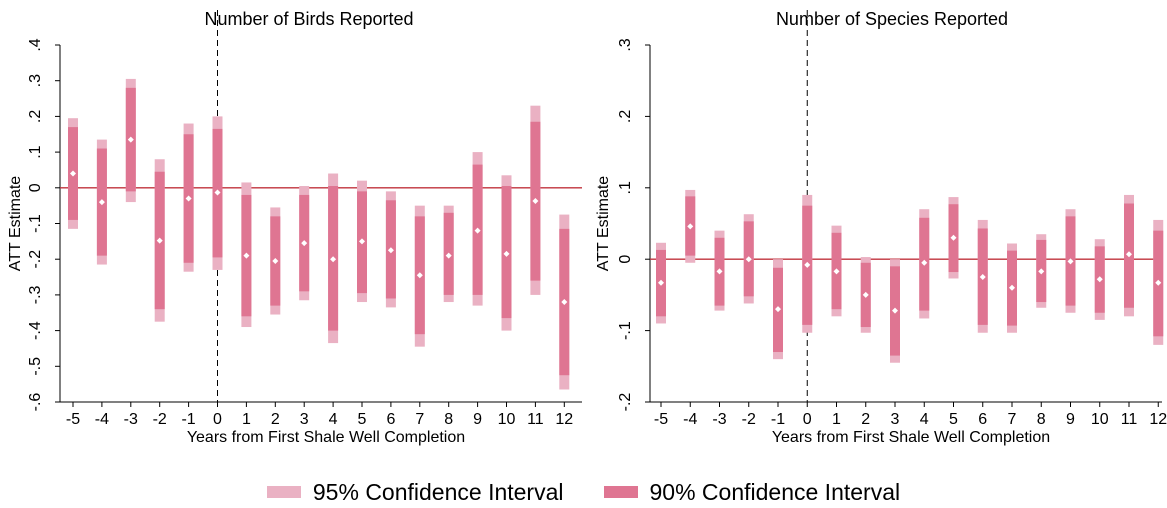 The height and width of the screenshot is (508, 1167). Describe the element at coordinates (35, 366) in the screenshot. I see `y-tick-label: -.5` at that location.